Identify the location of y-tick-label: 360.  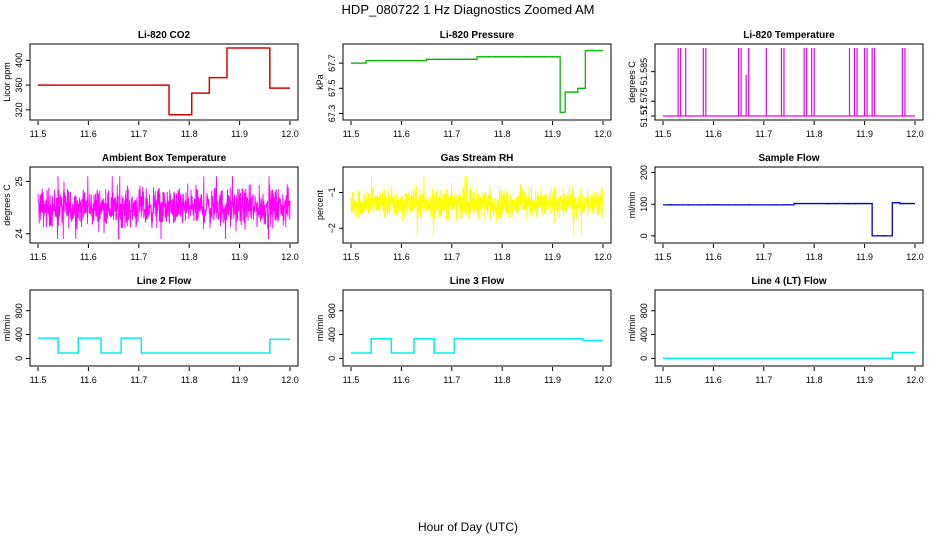
(19, 85).